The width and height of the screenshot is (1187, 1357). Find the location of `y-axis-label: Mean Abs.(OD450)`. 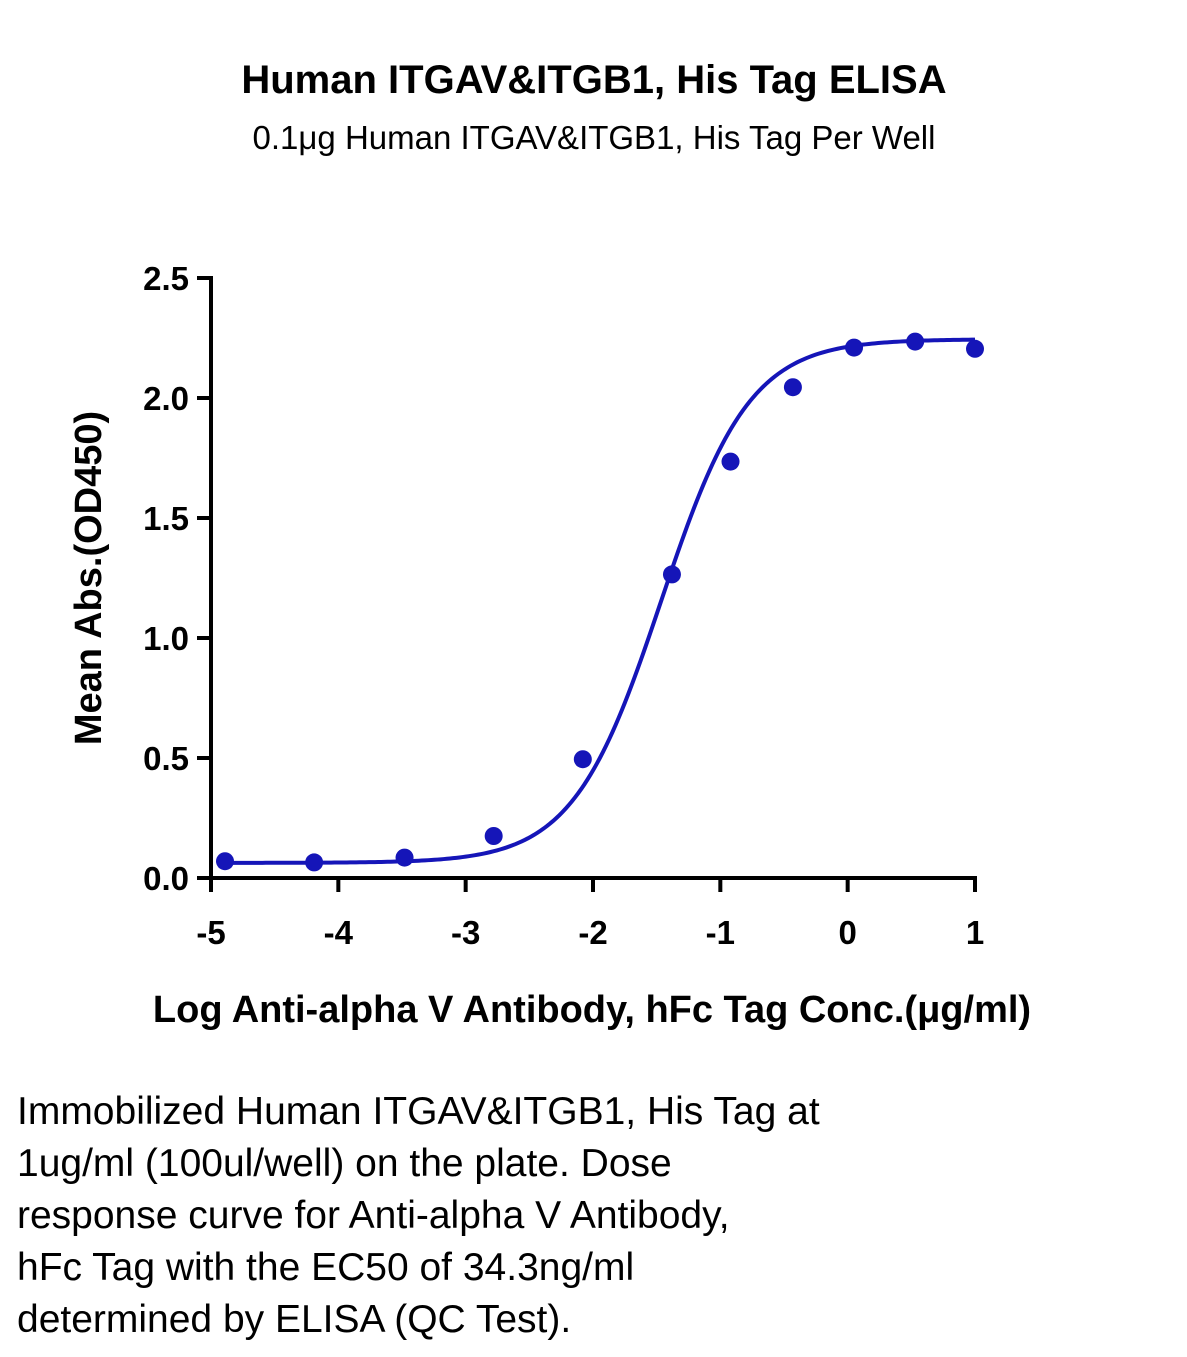

y-axis-label: Mean Abs.(OD450) is located at coordinates (89, 578).